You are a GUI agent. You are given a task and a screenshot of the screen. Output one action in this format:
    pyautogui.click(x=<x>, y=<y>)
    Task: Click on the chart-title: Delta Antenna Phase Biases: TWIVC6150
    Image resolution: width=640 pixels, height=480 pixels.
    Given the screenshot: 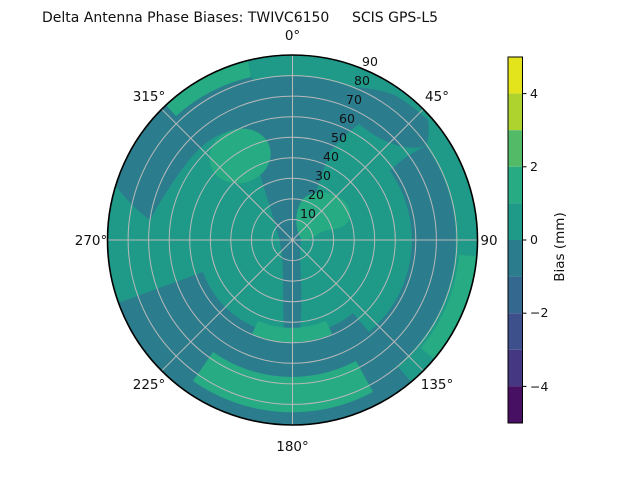 What is the action you would take?
    pyautogui.click(x=185, y=18)
    